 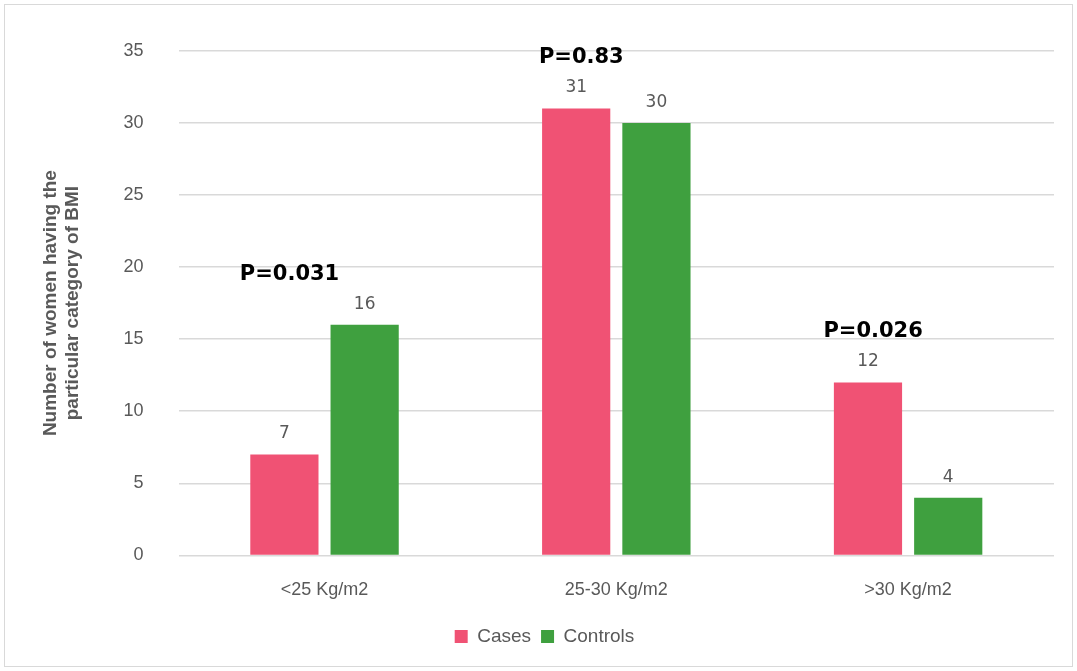 I want to click on y-tick-label: 30, so click(x=133, y=121).